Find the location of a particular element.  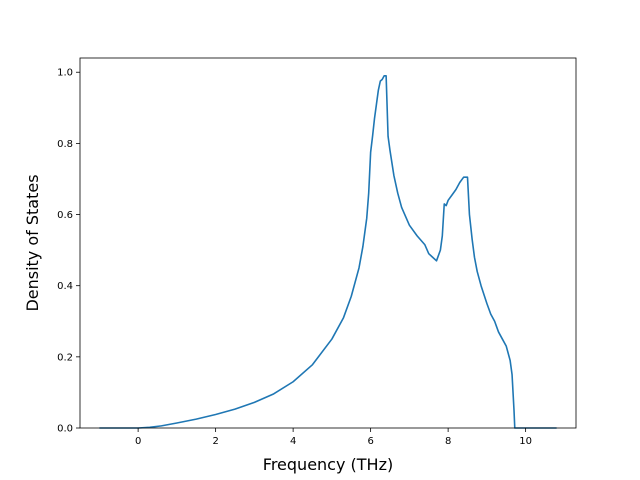

y-tick-label: 0.6 is located at coordinates (65, 215).